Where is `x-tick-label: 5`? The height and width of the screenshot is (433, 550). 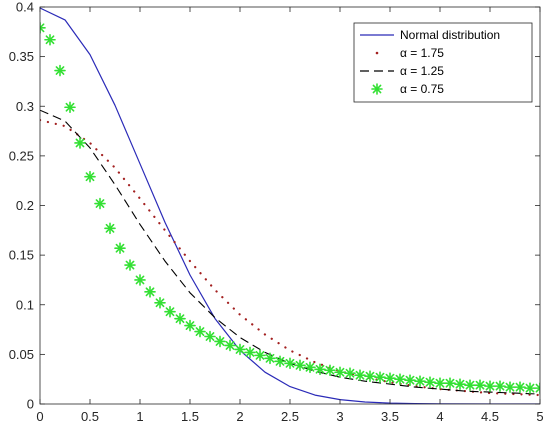 x-tick-label: 5 is located at coordinates (539, 416).